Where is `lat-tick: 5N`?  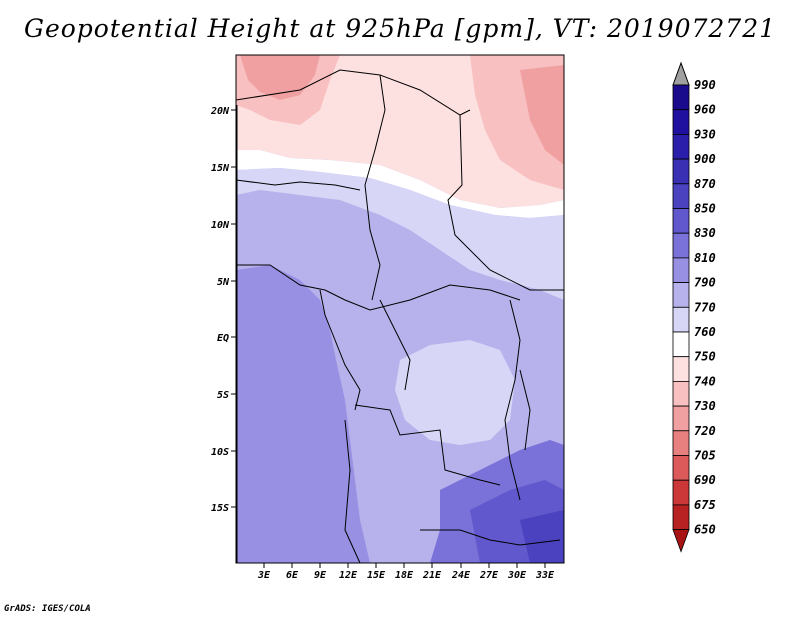 lat-tick: 5N is located at coordinates (226, 282).